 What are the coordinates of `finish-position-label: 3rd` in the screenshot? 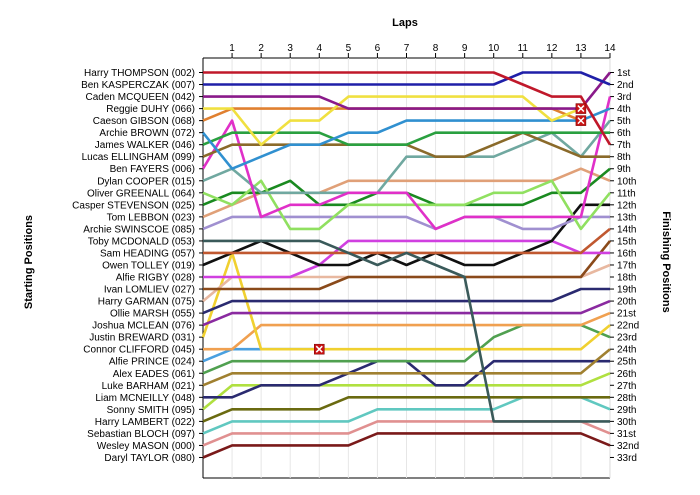 It's located at (624, 97).